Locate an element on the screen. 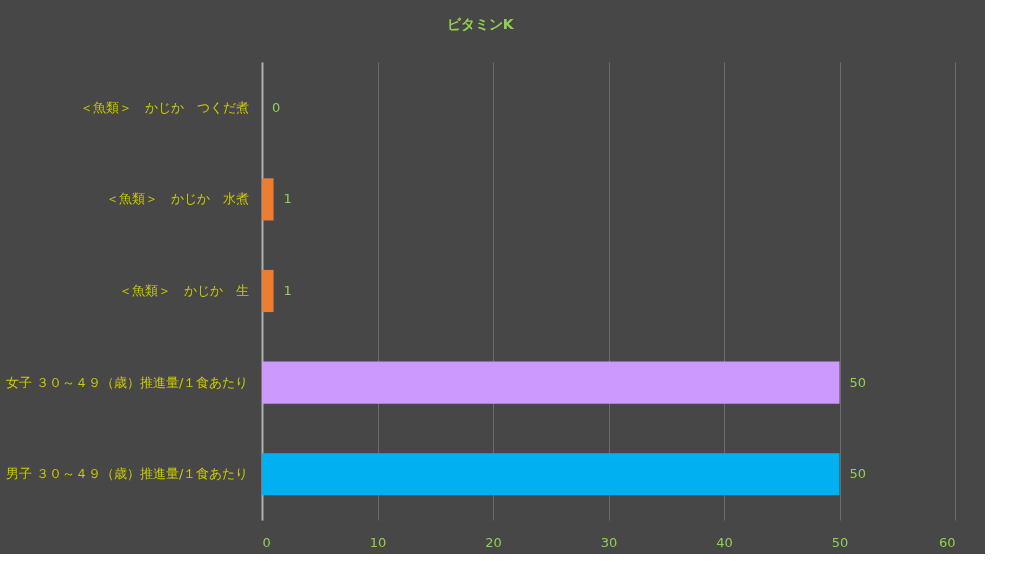  x-tick-label: 40 is located at coordinates (724, 542).